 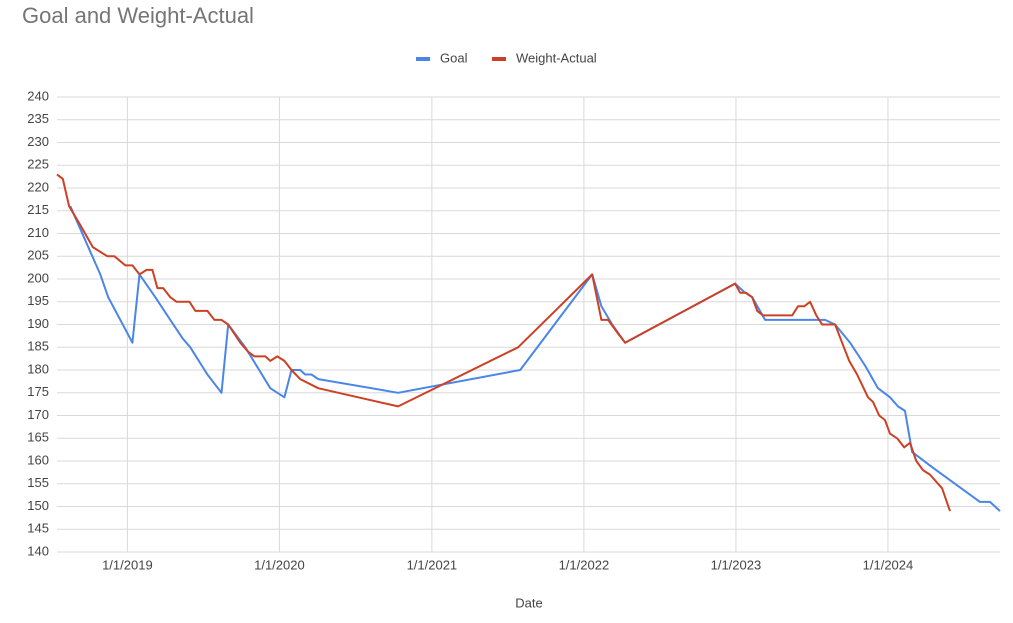 I want to click on y-tick-label: 235, so click(x=38, y=118).